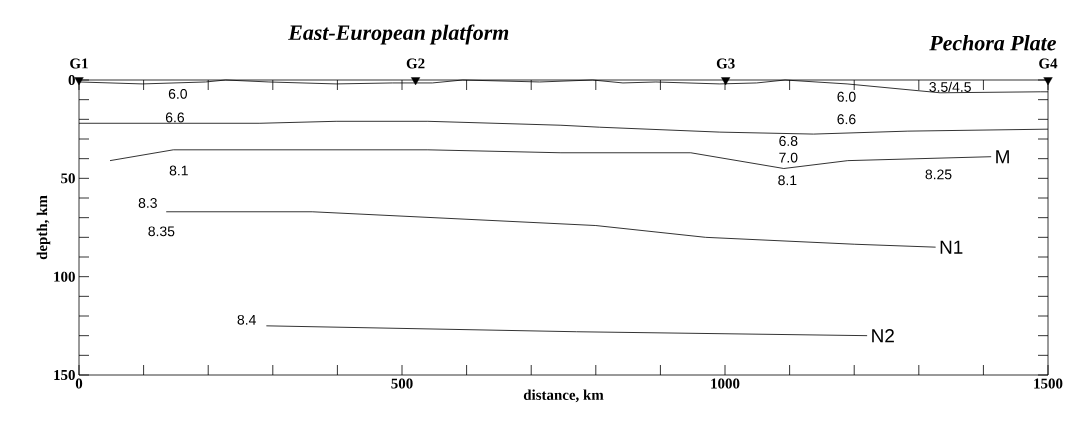 The height and width of the screenshot is (437, 1071). Describe the element at coordinates (402, 383) in the screenshot. I see `x-tick-label: 500` at that location.